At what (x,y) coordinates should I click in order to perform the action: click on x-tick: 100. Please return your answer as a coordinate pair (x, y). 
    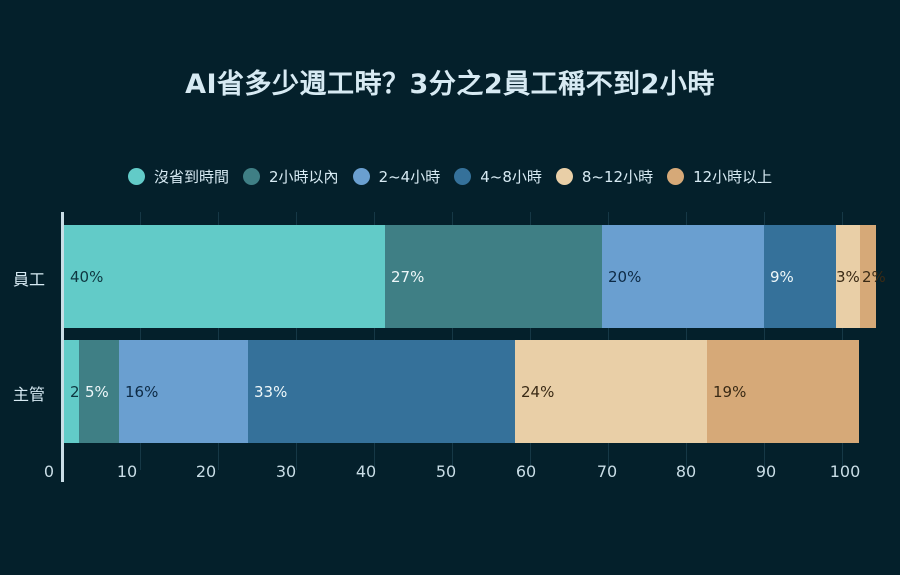
    Looking at the image, I should click on (845, 471).